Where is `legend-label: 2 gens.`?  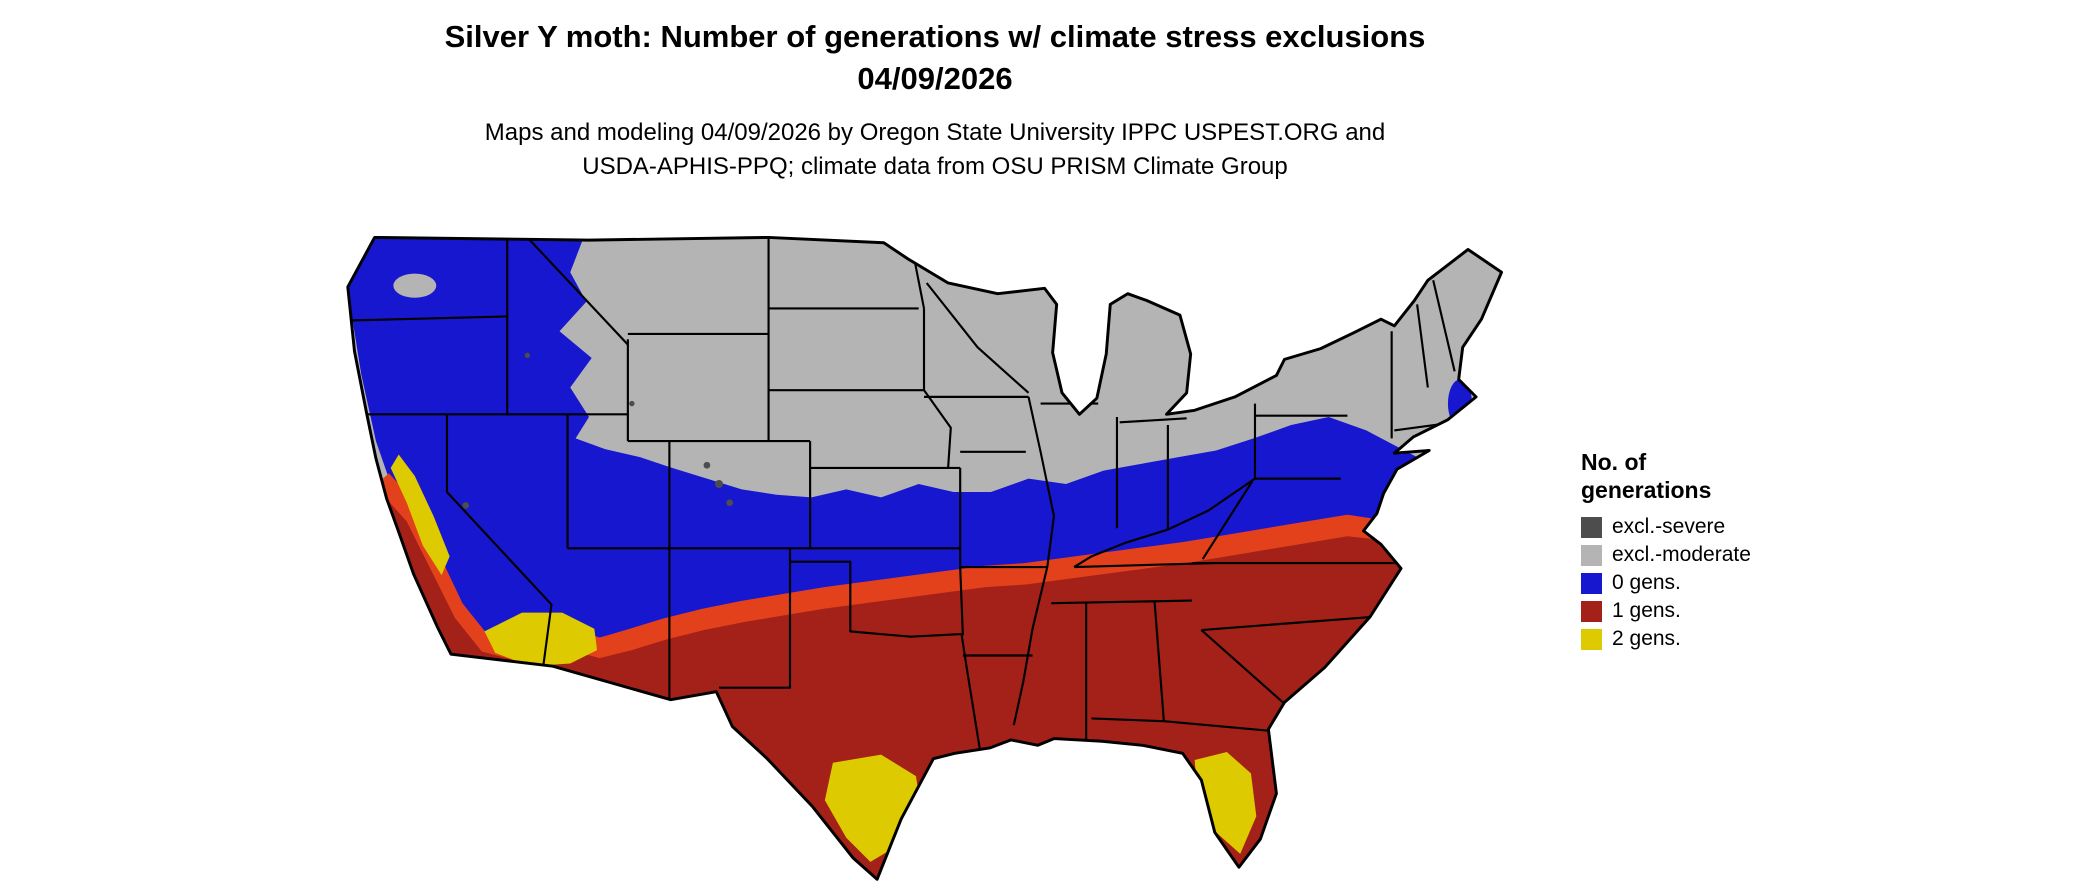 legend-label: 2 gens. is located at coordinates (1646, 638).